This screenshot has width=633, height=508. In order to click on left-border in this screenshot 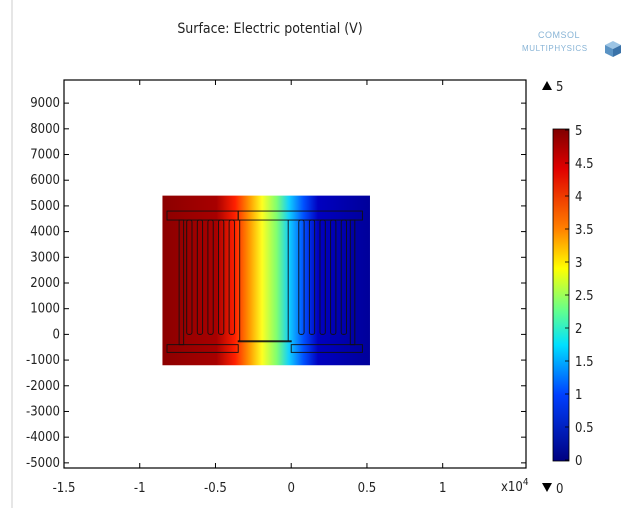, I will do `click(12, 254)`.